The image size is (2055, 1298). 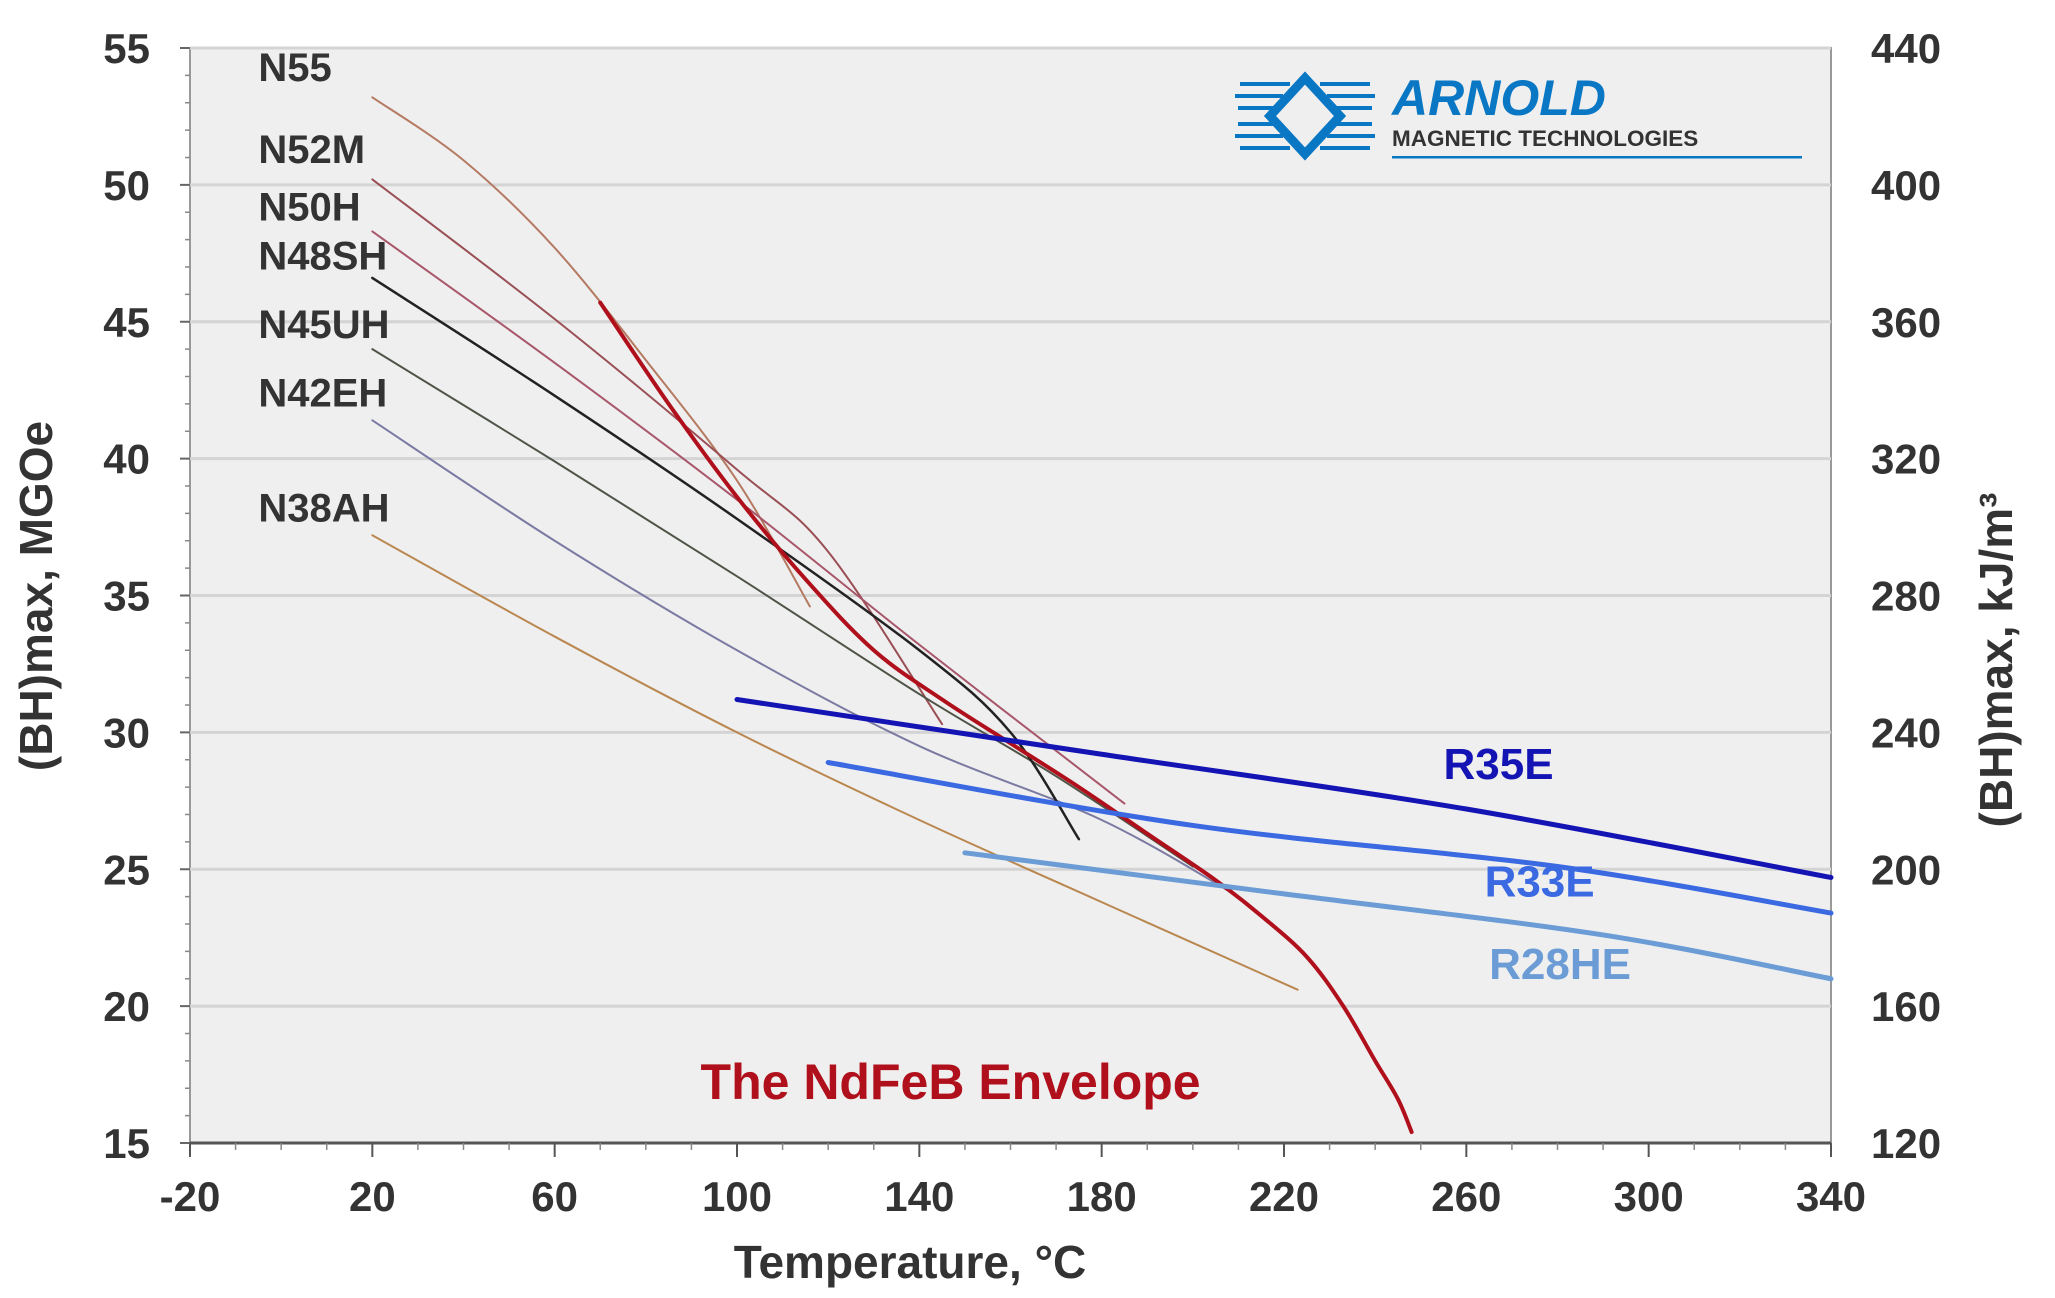 What do you see at coordinates (1329, 837) in the screenshot?
I see `series-line-r33e` at bounding box center [1329, 837].